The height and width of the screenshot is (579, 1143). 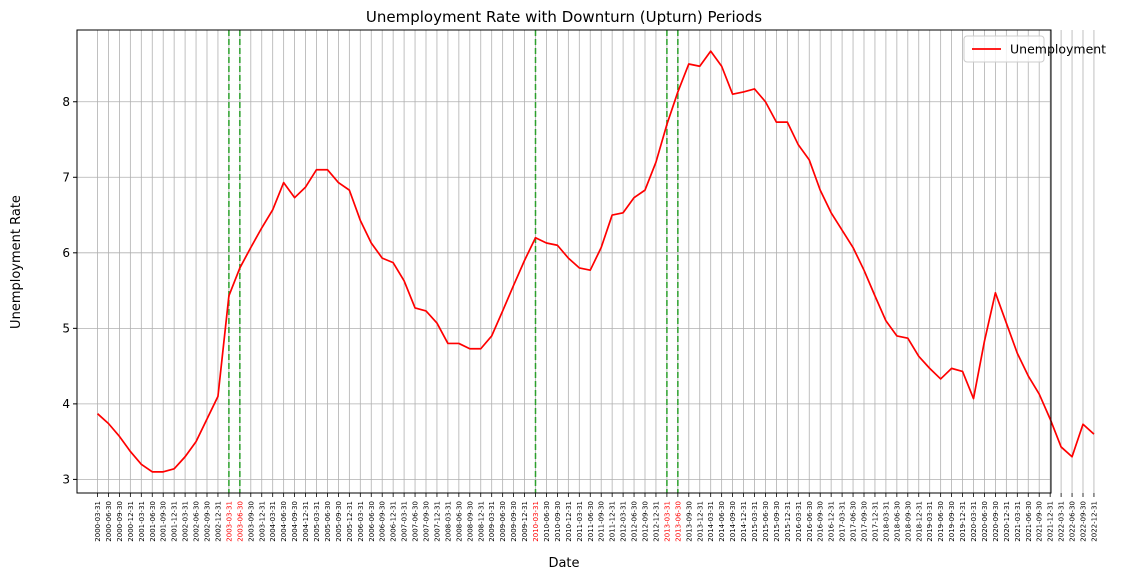 I want to click on x-tick-label: 2007-06-30, so click(x=416, y=521).